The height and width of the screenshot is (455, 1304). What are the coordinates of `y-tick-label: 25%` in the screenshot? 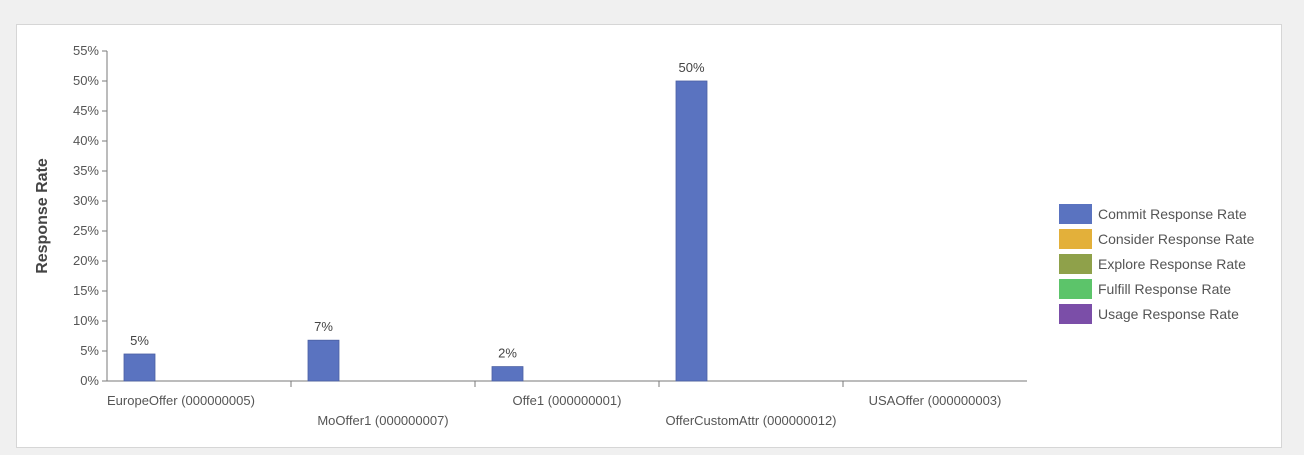 It's located at (86, 230).